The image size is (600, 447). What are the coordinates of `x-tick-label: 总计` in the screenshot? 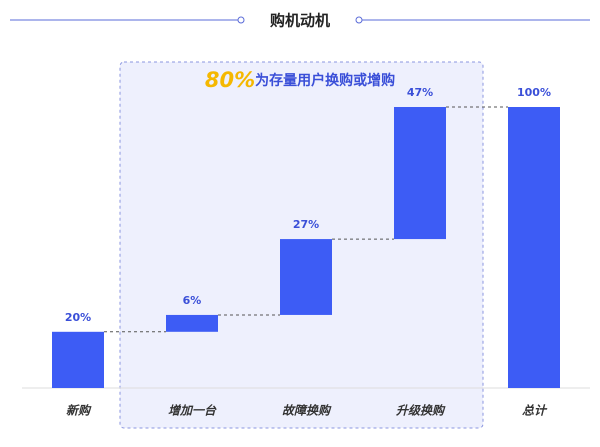 It's located at (535, 411).